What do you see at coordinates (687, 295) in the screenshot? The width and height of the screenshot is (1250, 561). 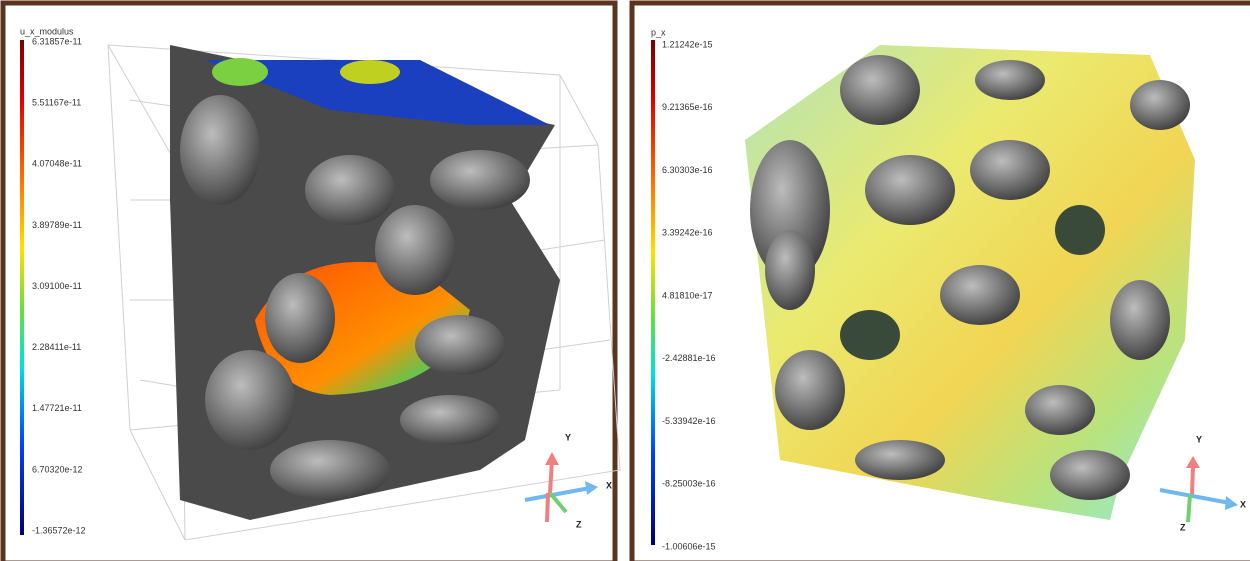 I see `legend-label: 4.81810e-17` at bounding box center [687, 295].